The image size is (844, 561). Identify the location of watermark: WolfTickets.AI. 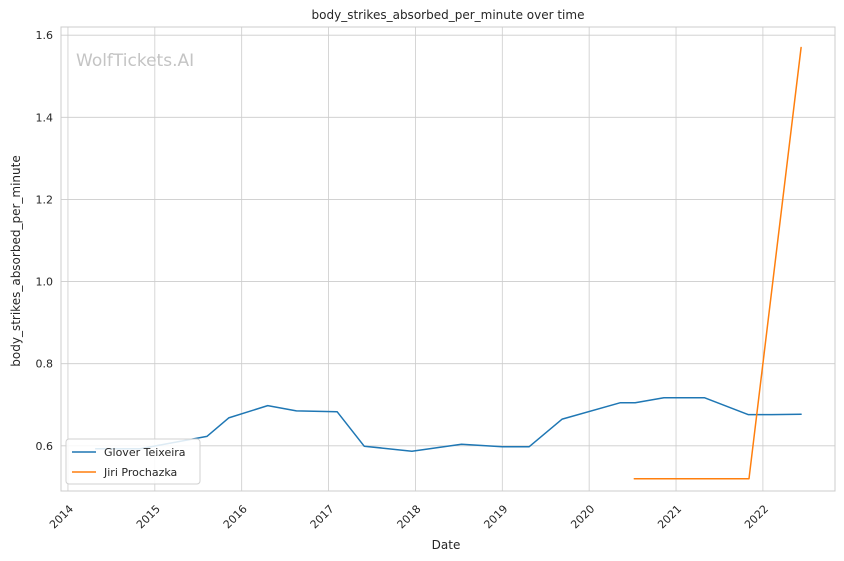
(135, 61).